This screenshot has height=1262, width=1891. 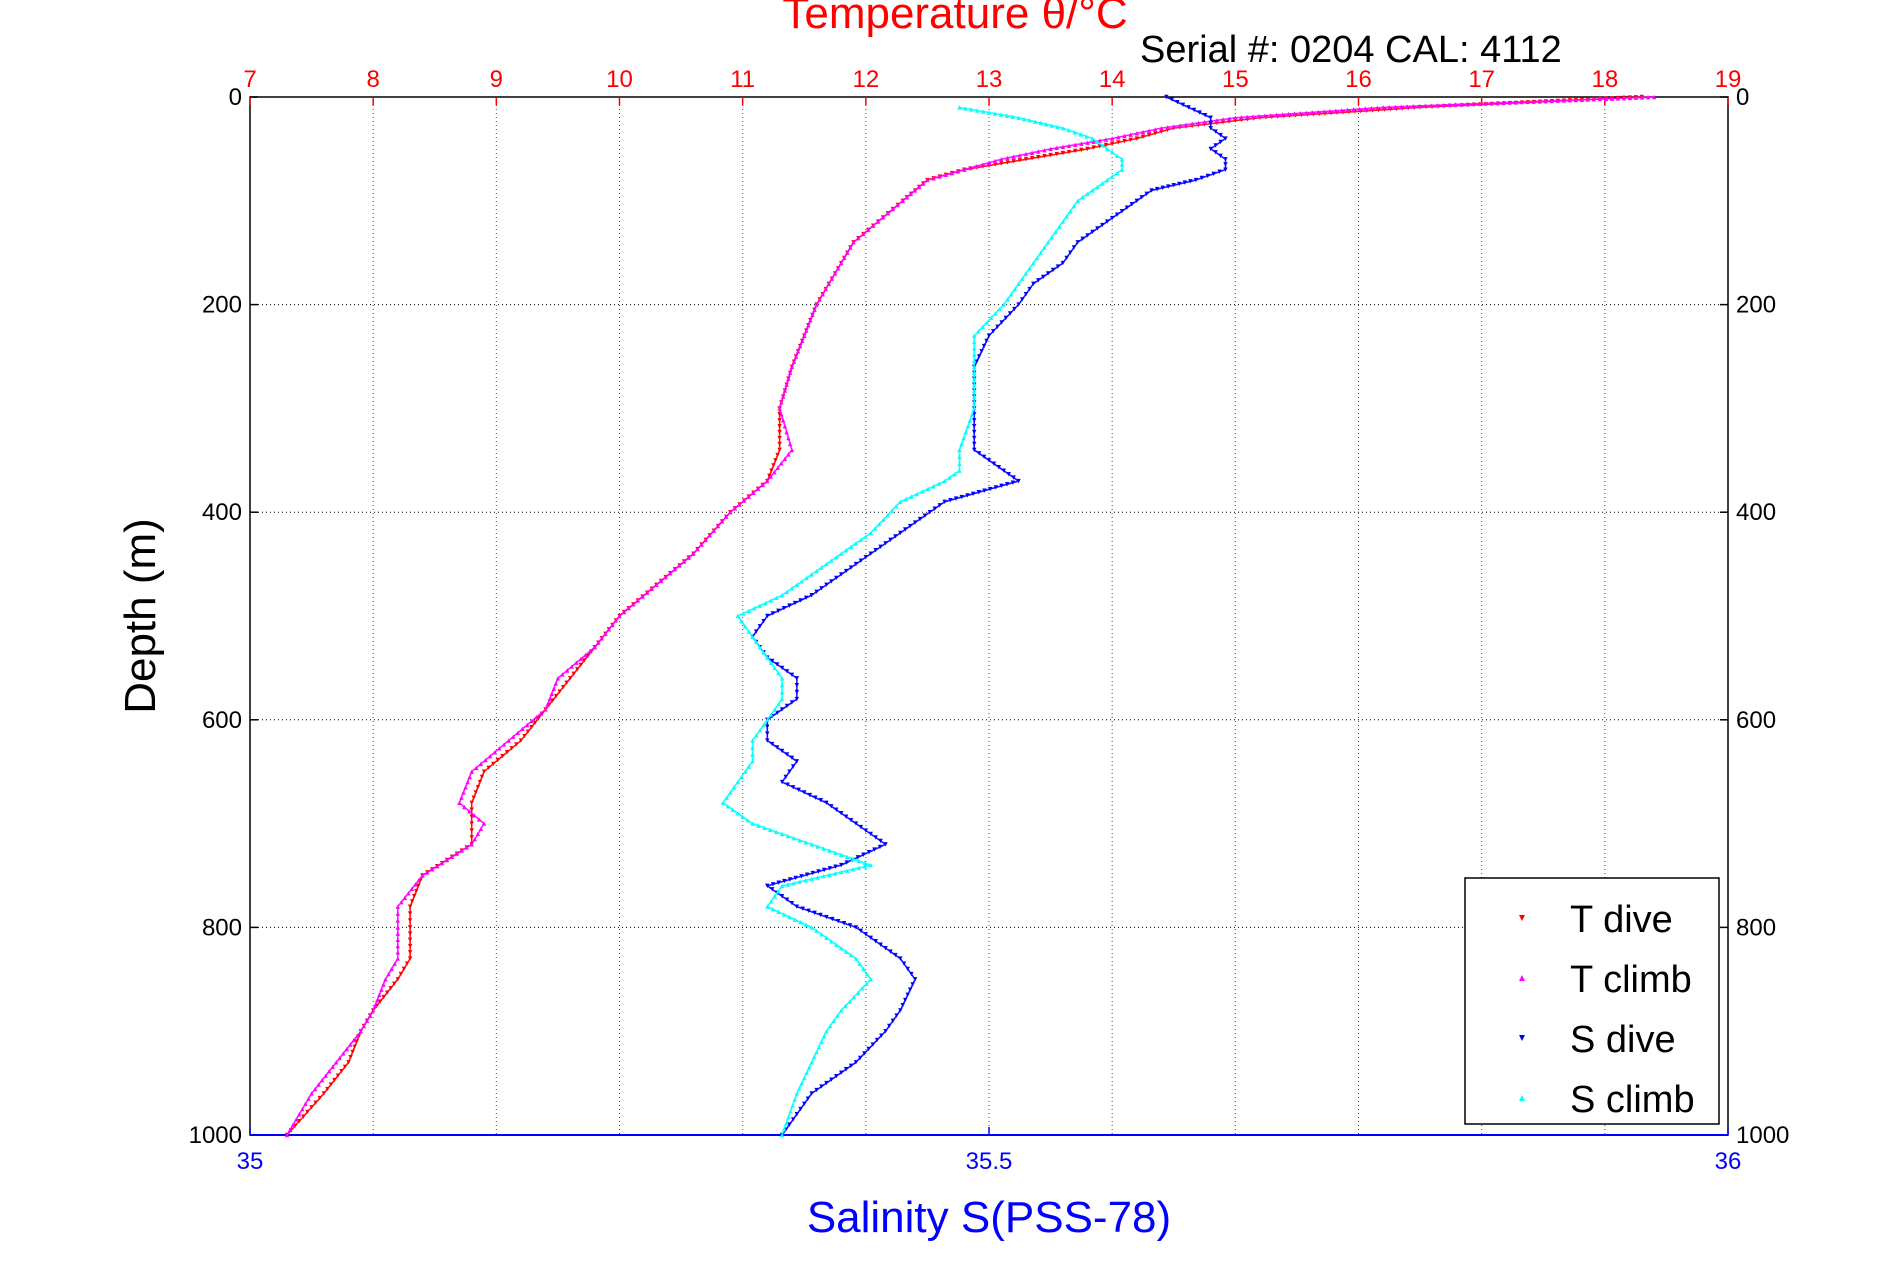 I want to click on top-axis-tick-label: 12, so click(x=865, y=79).